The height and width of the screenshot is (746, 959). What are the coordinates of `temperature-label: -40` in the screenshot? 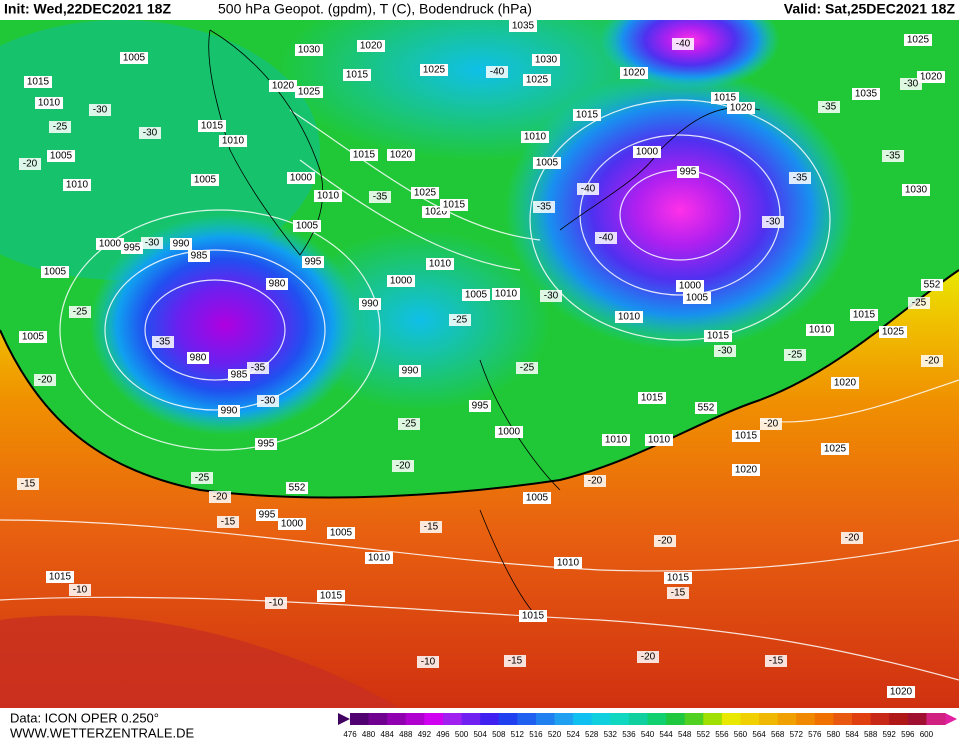 It's located at (588, 189).